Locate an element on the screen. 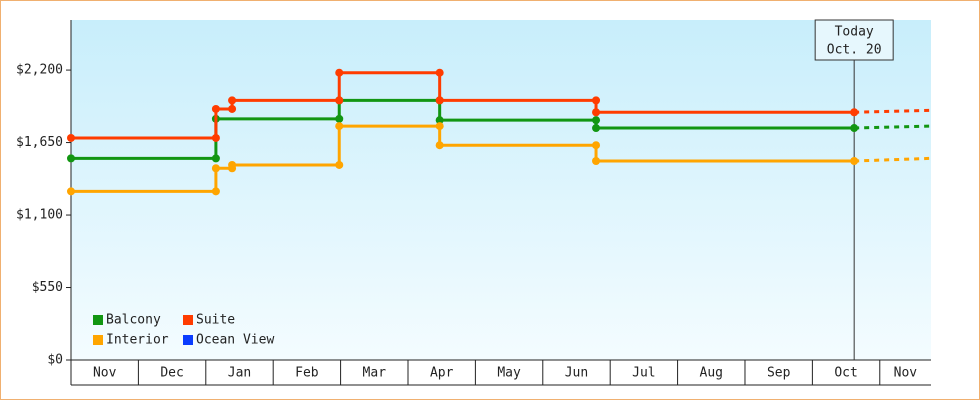 This screenshot has width=980, height=400. y-tick-label: $1,100 is located at coordinates (39, 215).